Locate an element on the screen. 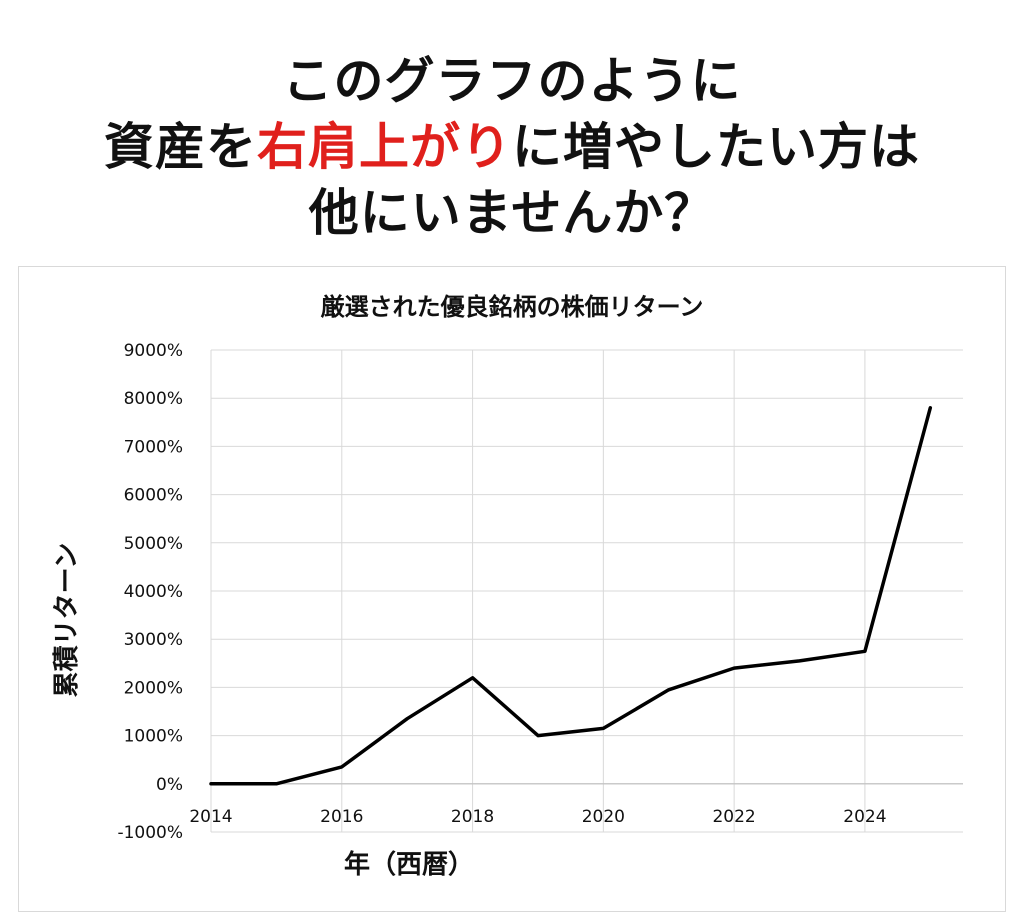  headline-line-3: 他にいませんか？ is located at coordinates (512, 213).